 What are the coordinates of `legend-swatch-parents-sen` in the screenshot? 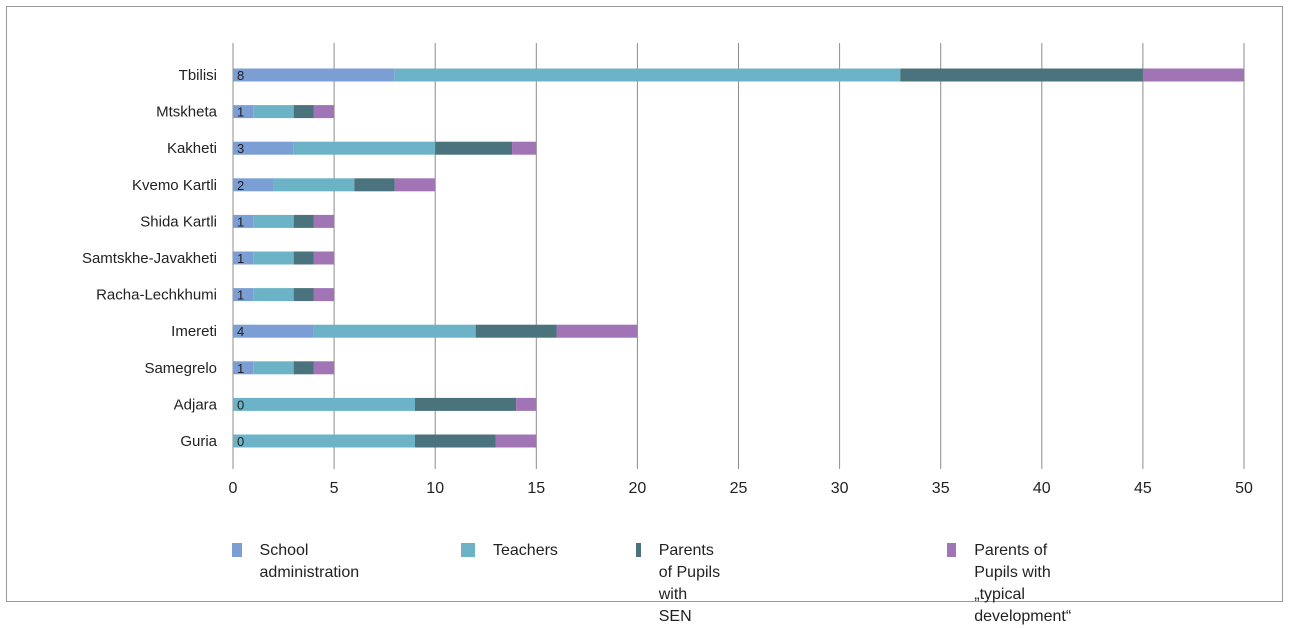 It's located at (638, 550).